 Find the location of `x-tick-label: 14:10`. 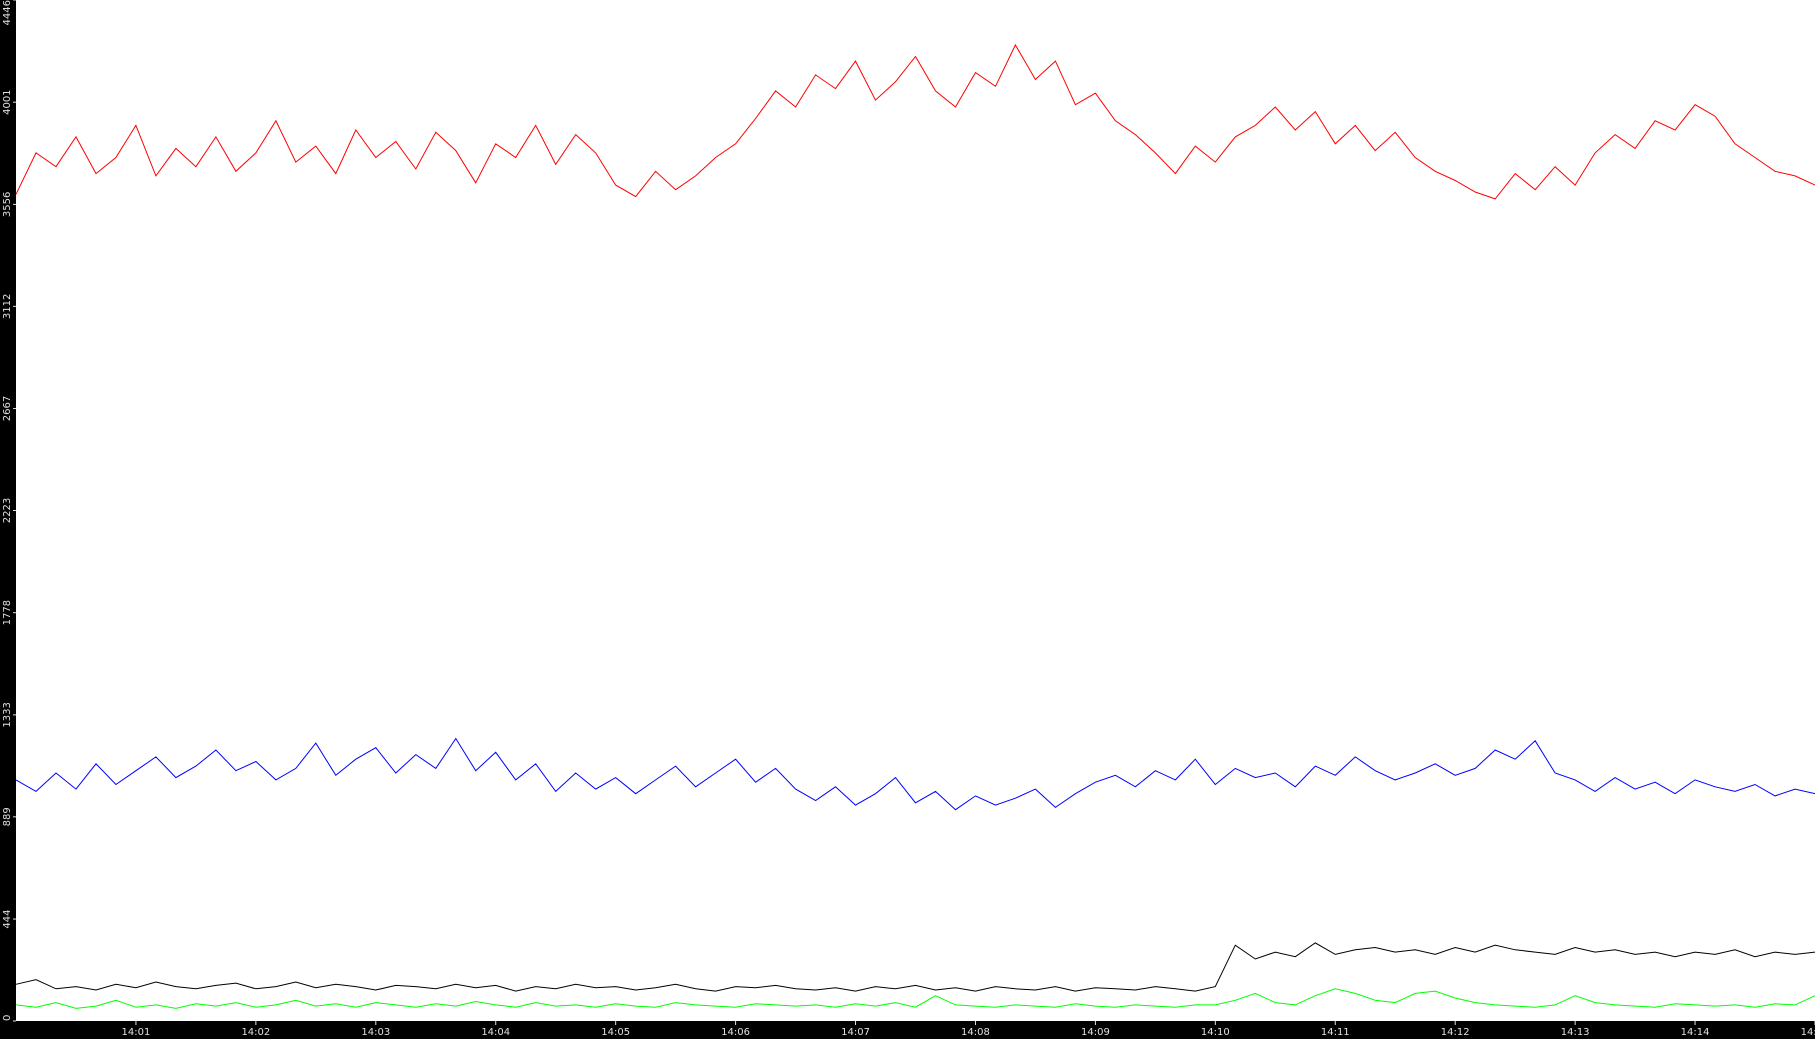

x-tick-label: 14:10 is located at coordinates (1215, 1032).